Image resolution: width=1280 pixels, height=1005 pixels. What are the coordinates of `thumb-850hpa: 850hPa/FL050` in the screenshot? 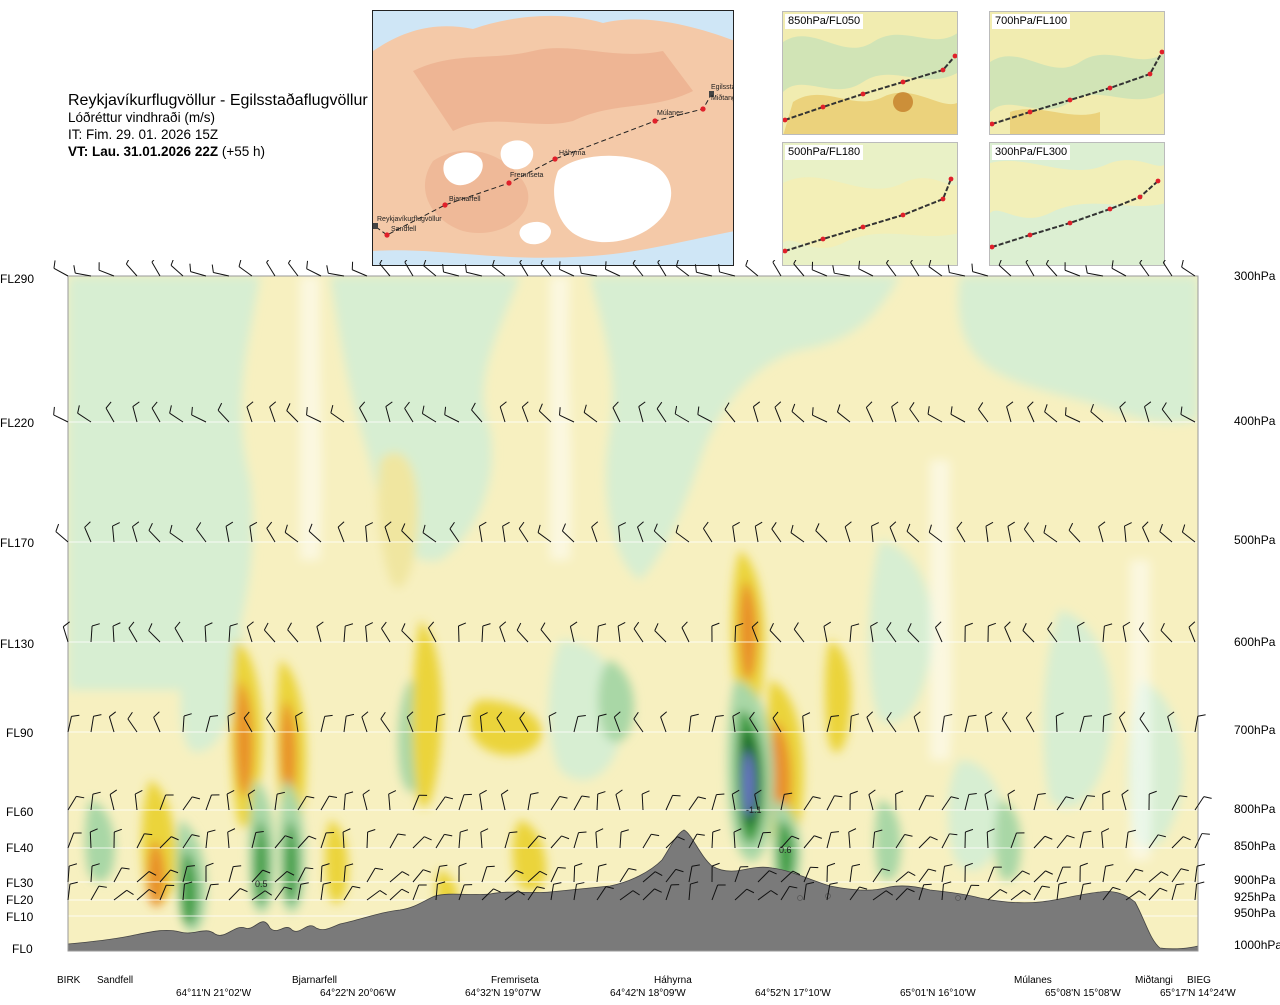 It's located at (870, 73).